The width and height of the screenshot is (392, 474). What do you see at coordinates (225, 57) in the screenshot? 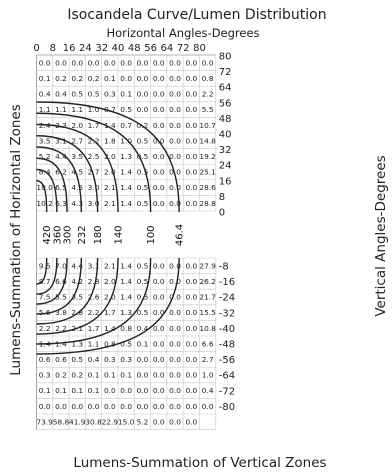
I see `y-tick-label: 80` at bounding box center [225, 57].